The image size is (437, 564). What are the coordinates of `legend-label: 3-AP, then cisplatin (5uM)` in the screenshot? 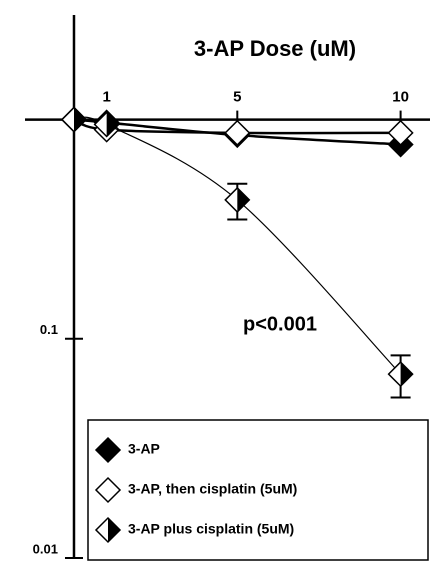 It's located at (212, 489).